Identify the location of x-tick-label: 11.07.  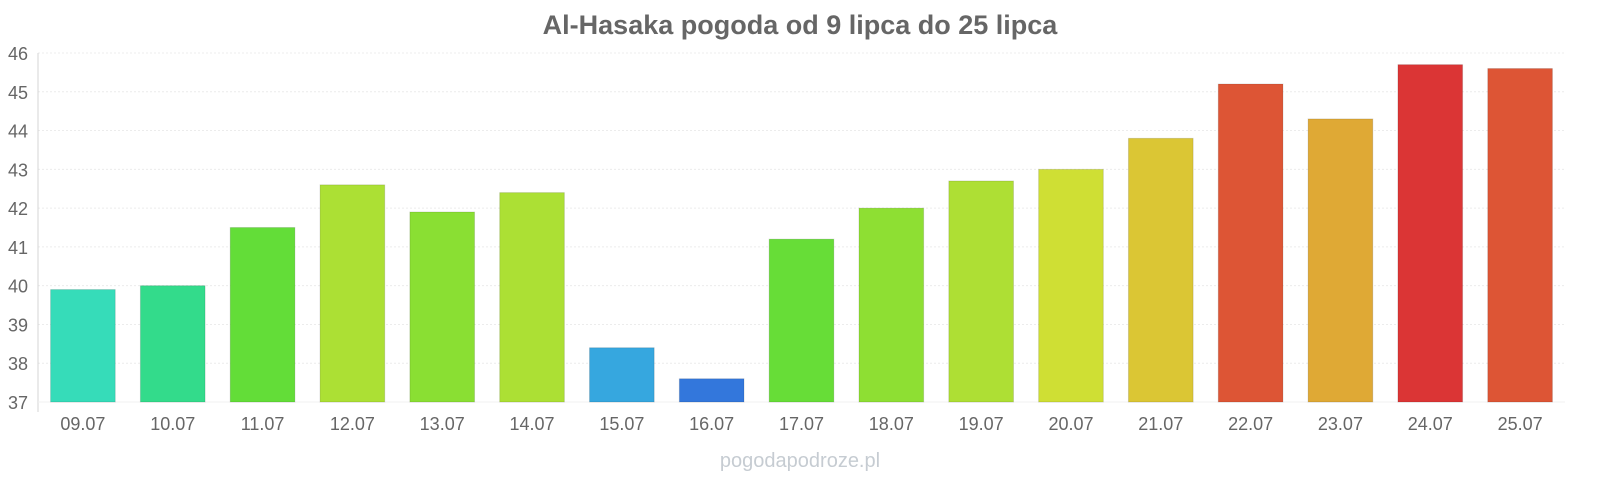
(263, 424).